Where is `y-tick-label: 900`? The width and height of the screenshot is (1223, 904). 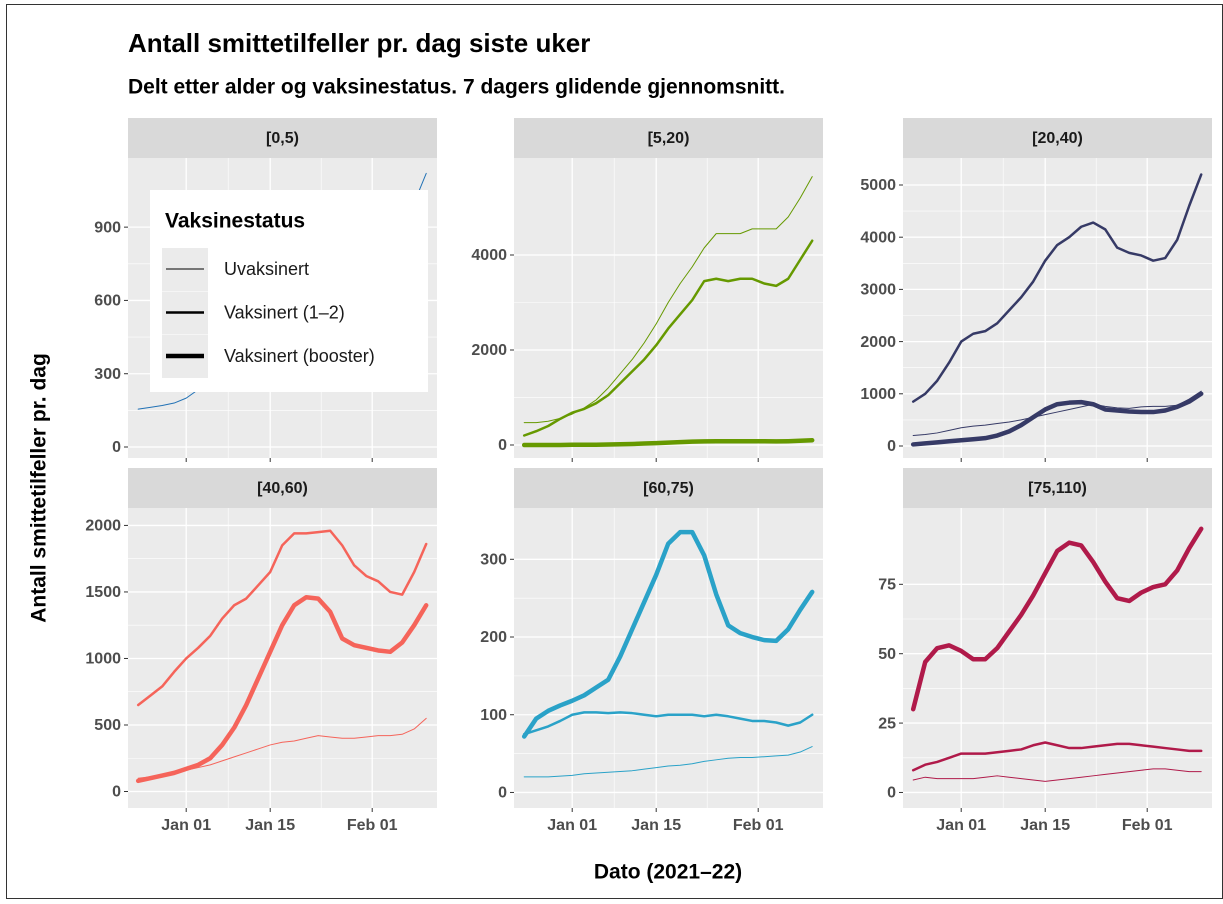 y-tick-label: 900 is located at coordinates (107, 227).